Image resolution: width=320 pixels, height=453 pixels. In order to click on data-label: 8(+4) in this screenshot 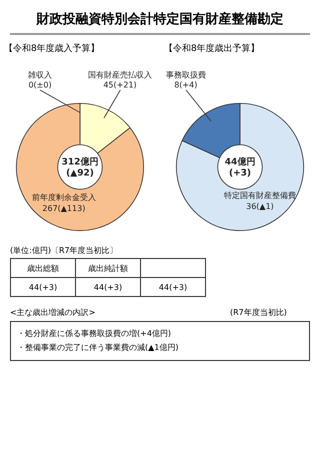, I will do `click(186, 85)`.